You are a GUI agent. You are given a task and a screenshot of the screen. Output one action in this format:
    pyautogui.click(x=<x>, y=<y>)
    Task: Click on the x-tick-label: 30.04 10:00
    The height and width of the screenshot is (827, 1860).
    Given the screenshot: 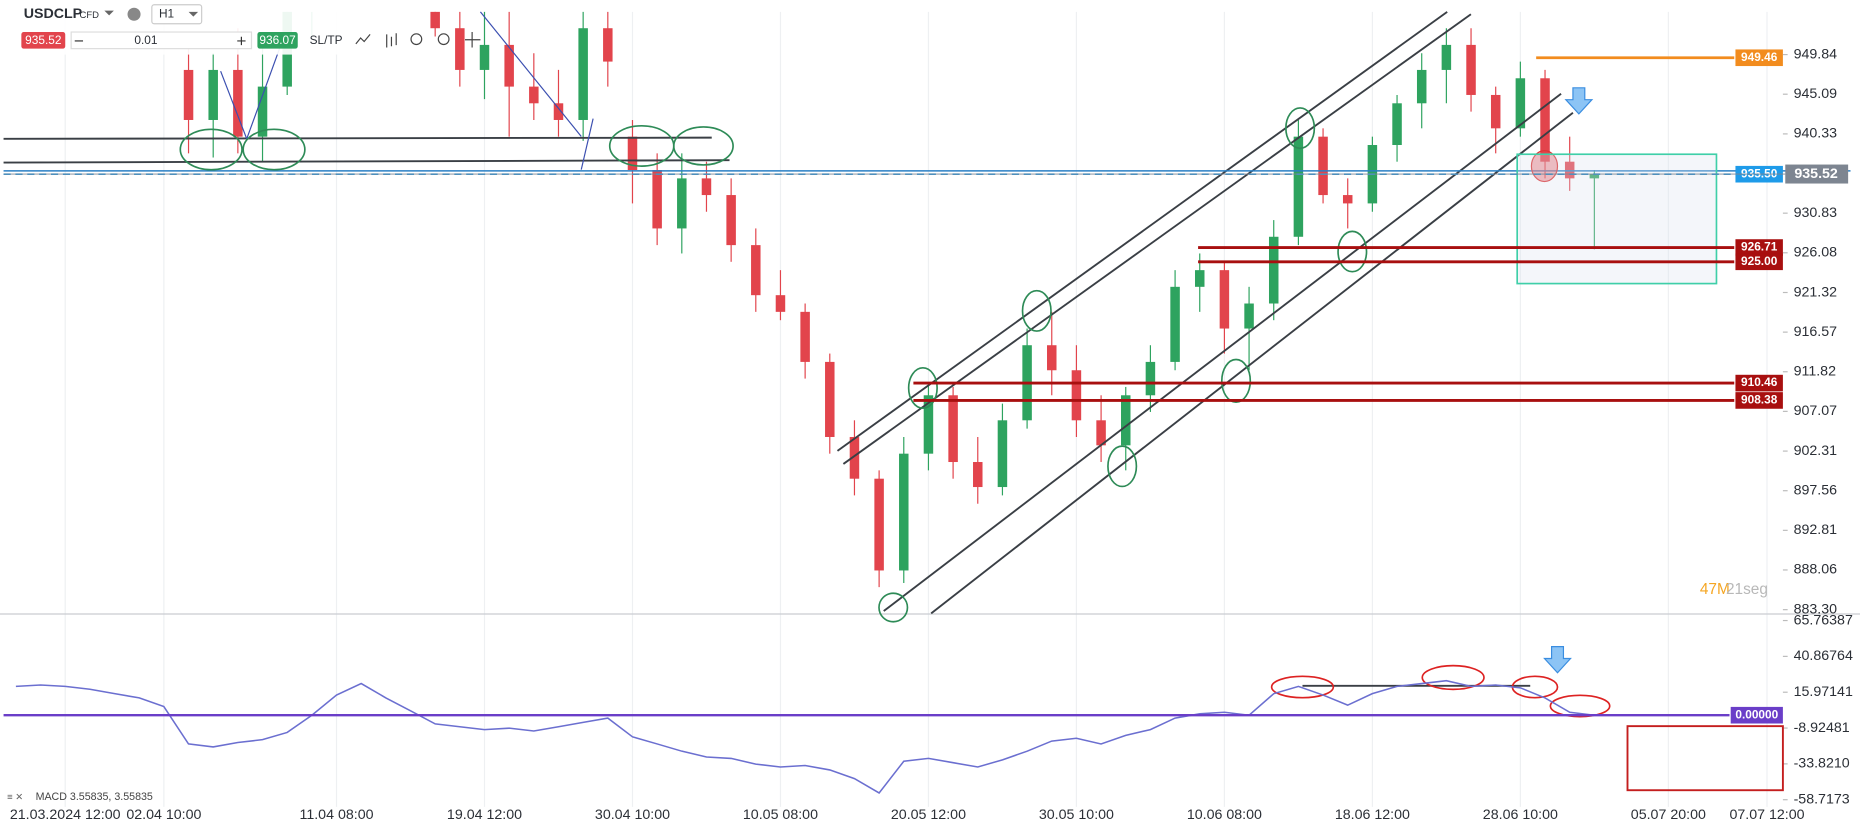 What is the action you would take?
    pyautogui.click(x=632, y=815)
    